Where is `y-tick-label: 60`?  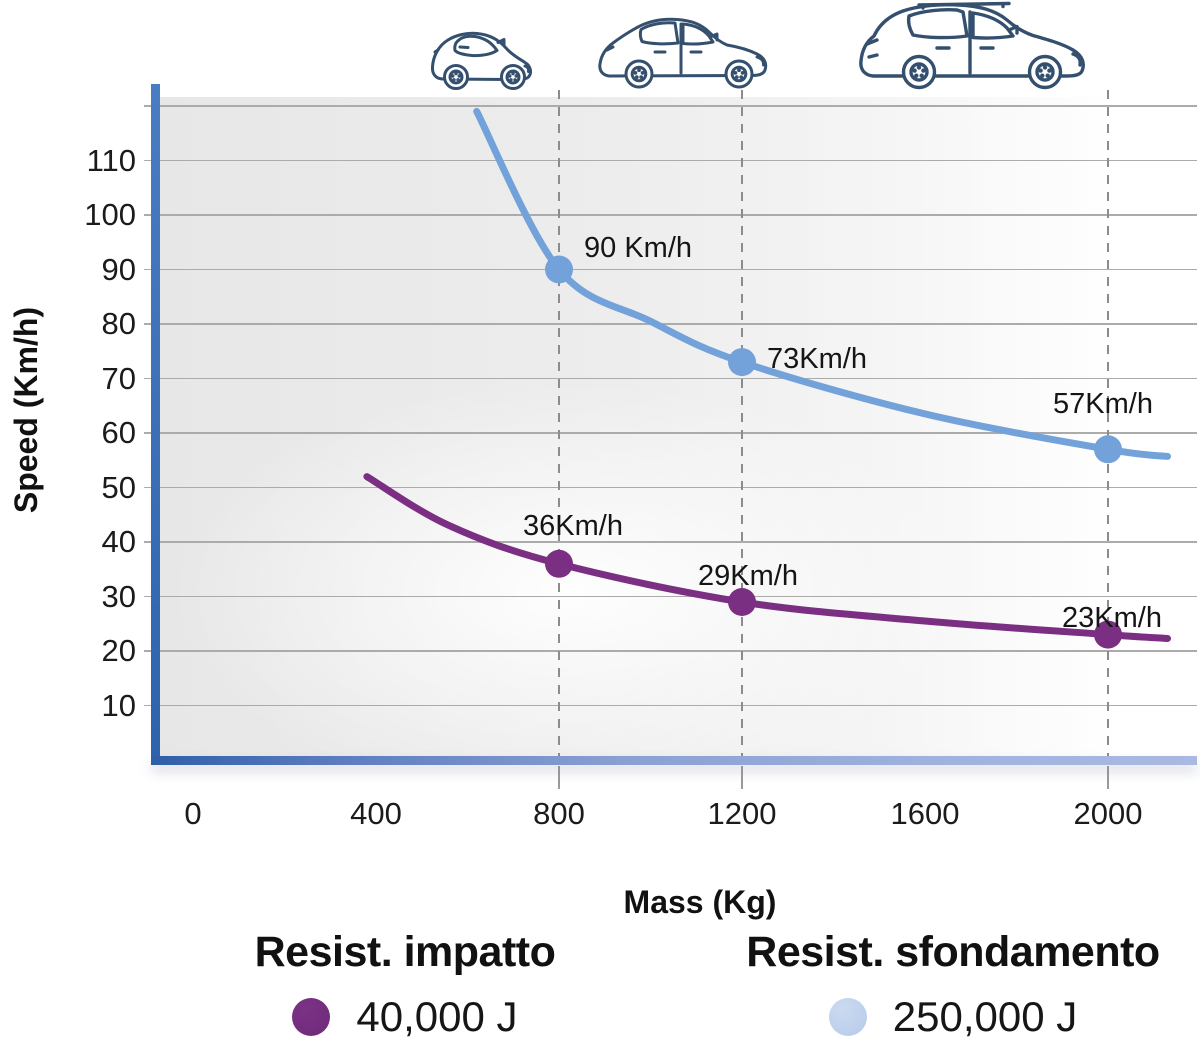 y-tick-label: 60 is located at coordinates (118, 432).